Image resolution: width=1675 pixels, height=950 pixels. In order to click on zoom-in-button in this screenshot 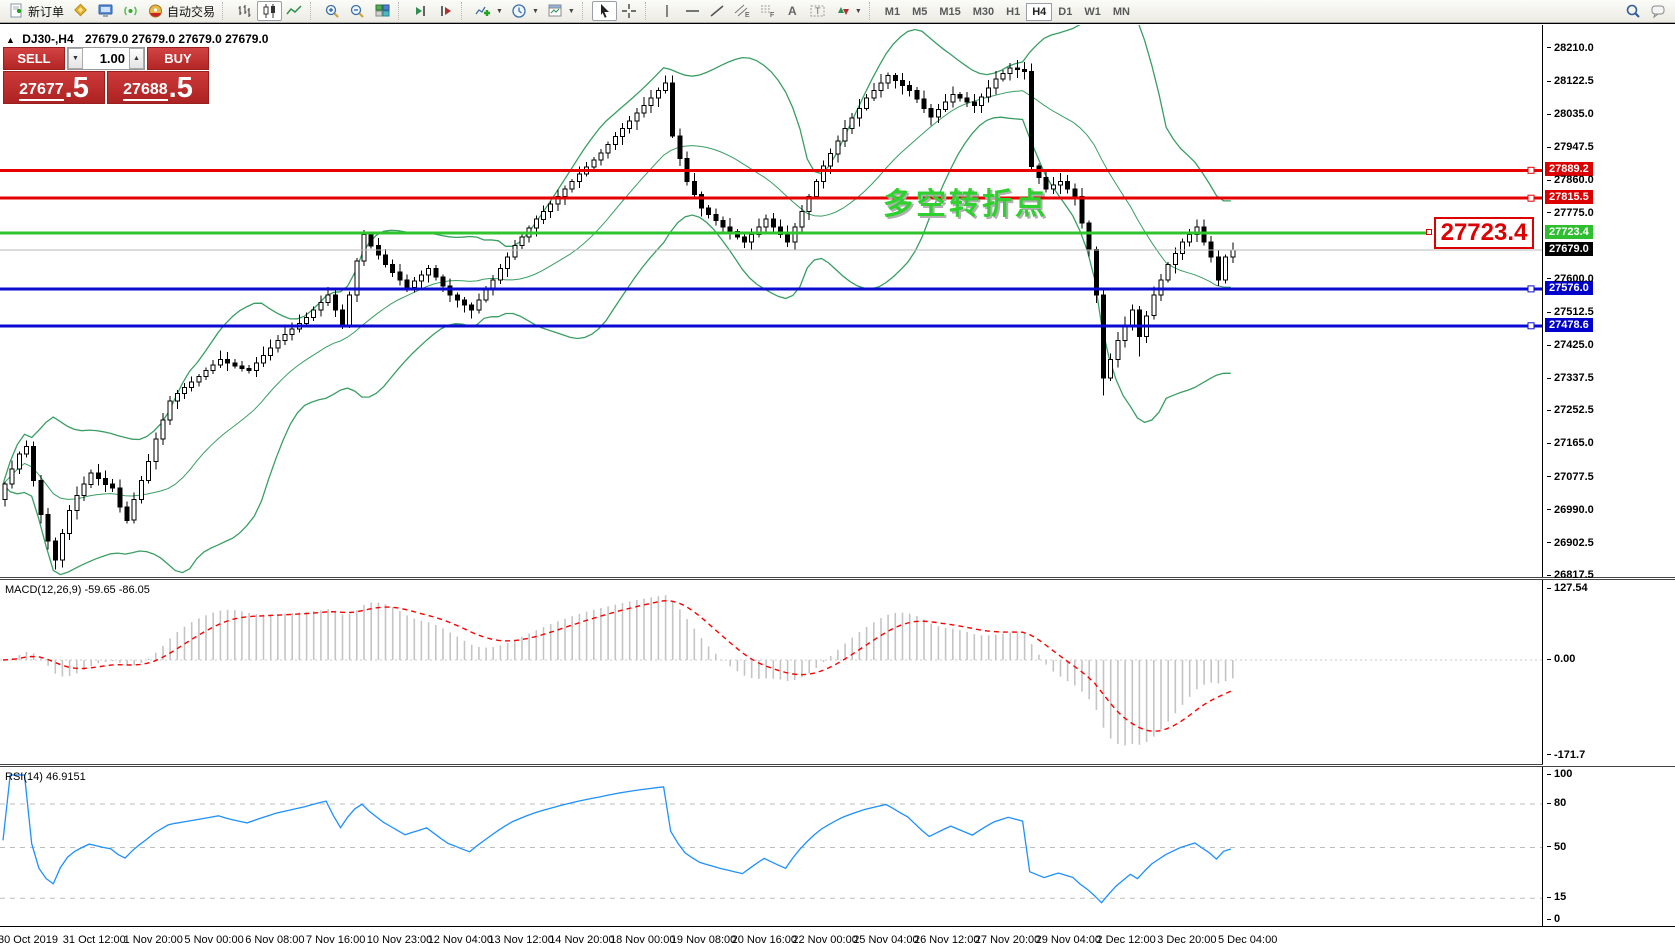, I will do `click(332, 11)`.